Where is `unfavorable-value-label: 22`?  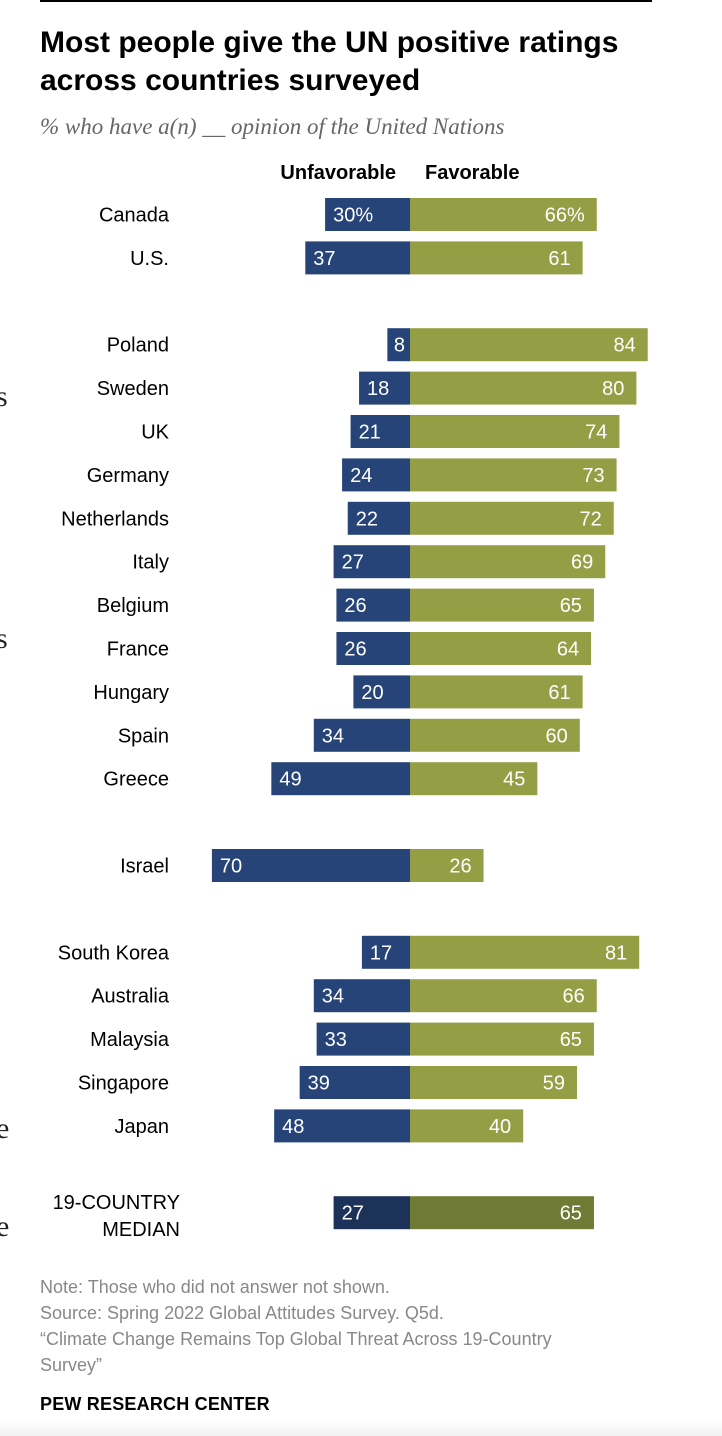
unfavorable-value-label: 22 is located at coordinates (367, 519).